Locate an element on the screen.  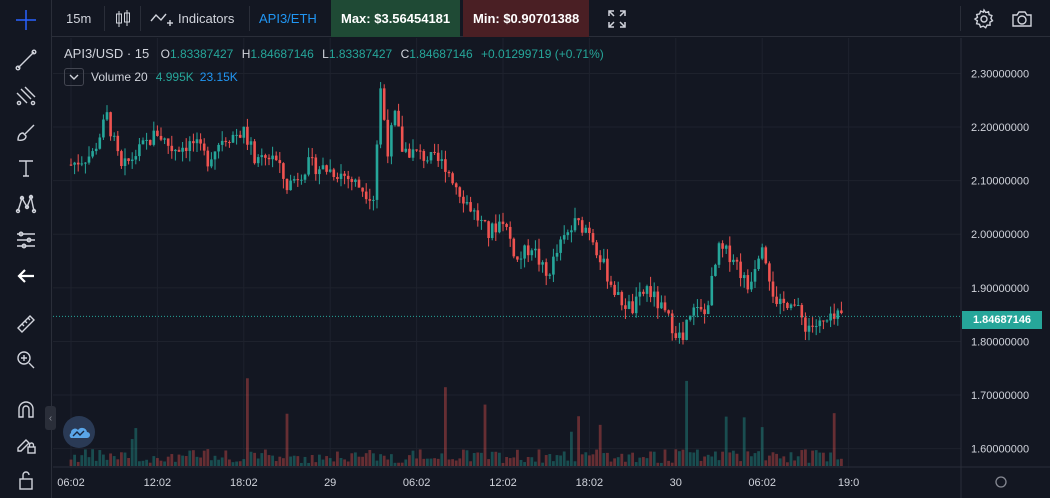
back-tool is located at coordinates (26, 276).